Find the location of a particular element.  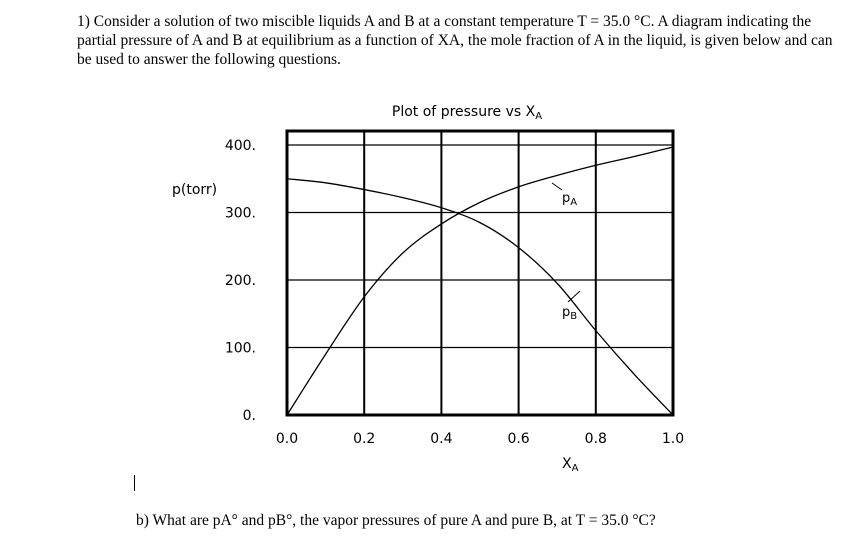

y-tick-label: 300. is located at coordinates (240, 214).